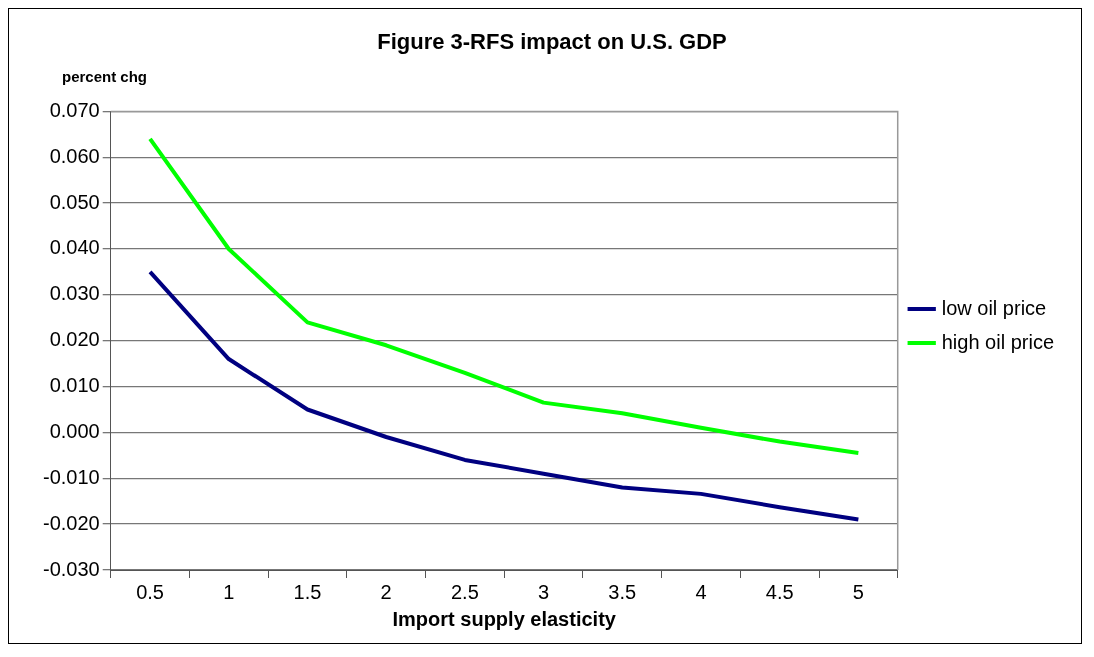  I want to click on y-tick-label: 0.050, so click(74, 201).